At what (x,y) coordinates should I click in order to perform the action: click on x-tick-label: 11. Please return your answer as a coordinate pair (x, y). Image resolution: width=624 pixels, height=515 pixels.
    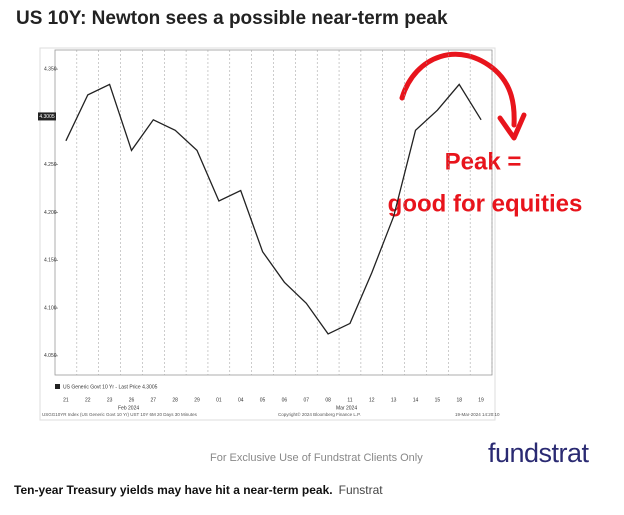
    Looking at the image, I should click on (349, 400).